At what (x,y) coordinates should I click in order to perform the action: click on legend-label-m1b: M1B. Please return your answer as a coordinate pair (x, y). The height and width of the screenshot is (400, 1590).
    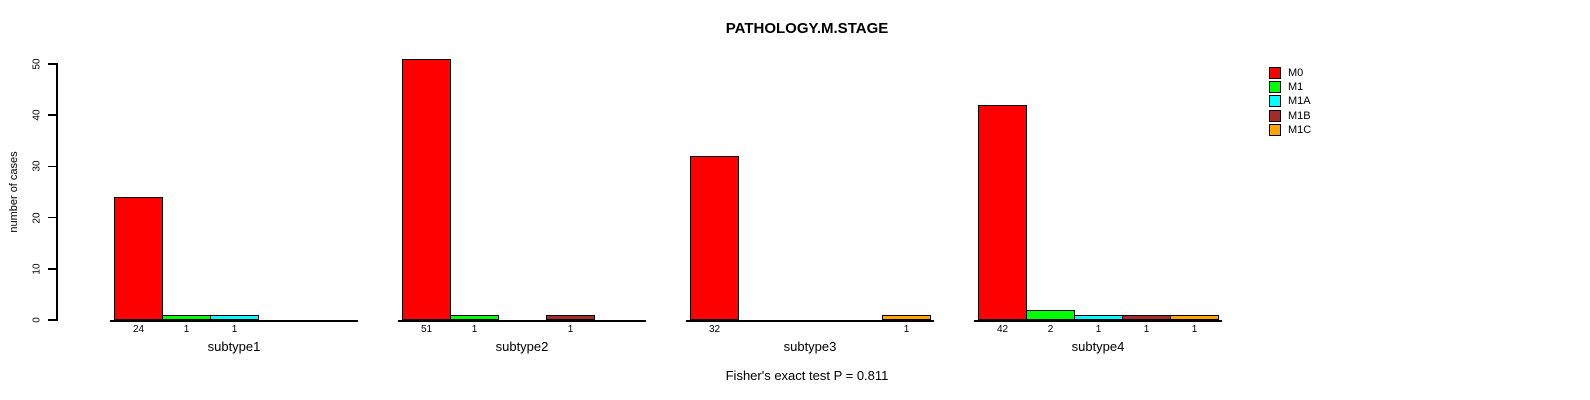
    Looking at the image, I should click on (1299, 115).